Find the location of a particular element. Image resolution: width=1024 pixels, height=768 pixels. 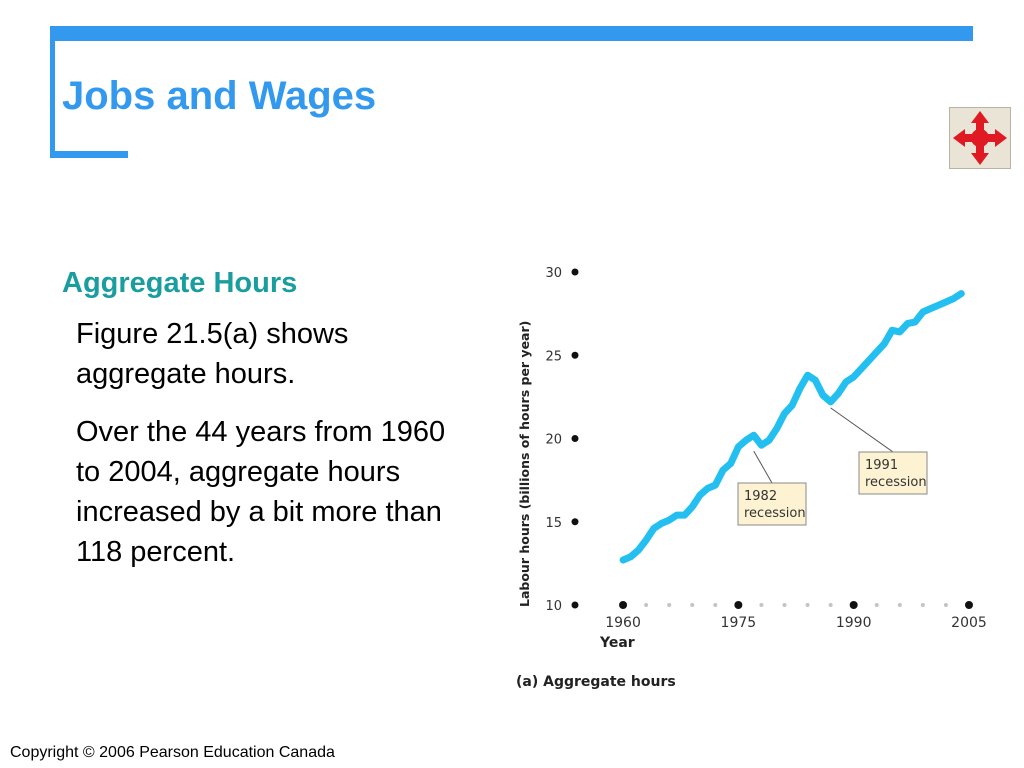

y-tick-label: 15 is located at coordinates (553, 523).